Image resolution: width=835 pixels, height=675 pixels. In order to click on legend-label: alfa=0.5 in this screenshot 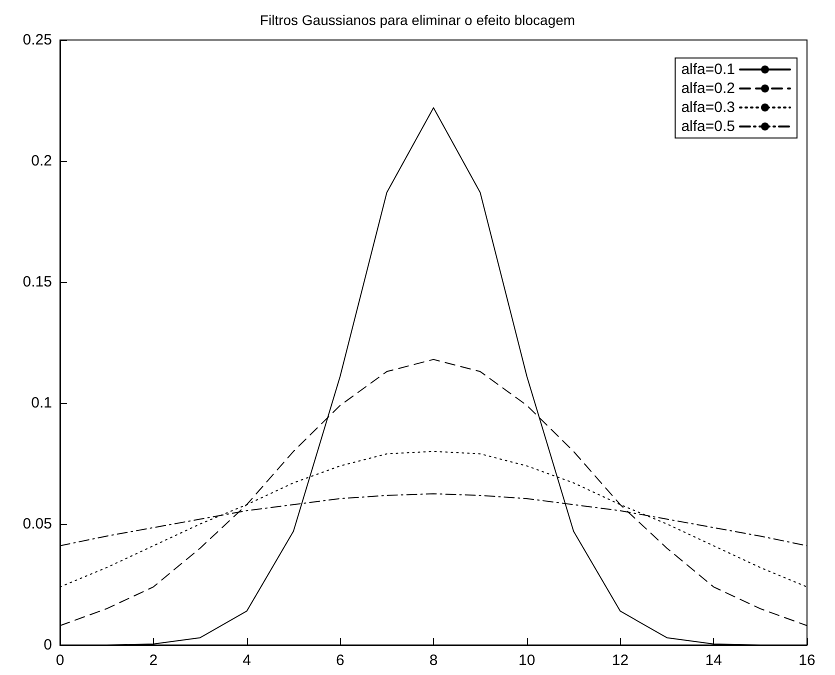, I will do `click(708, 126)`.